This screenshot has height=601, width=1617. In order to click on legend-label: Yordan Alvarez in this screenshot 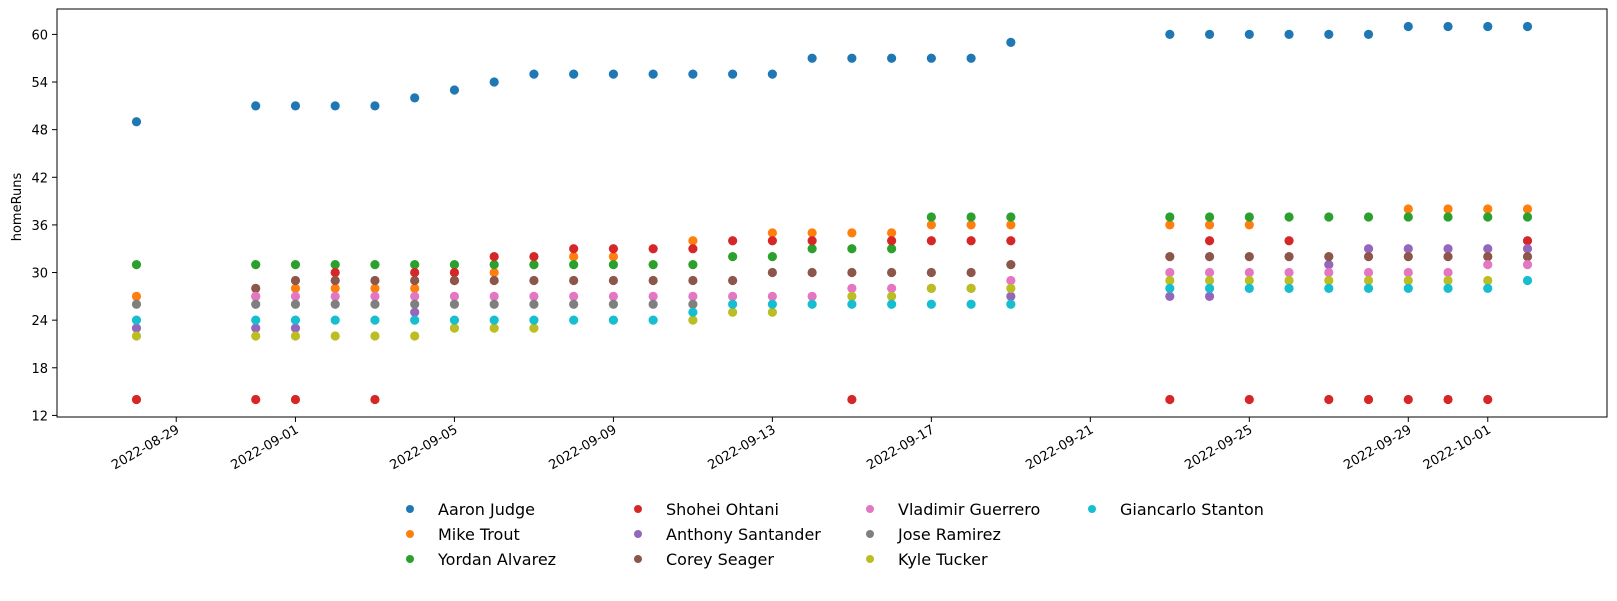, I will do `click(497, 559)`.